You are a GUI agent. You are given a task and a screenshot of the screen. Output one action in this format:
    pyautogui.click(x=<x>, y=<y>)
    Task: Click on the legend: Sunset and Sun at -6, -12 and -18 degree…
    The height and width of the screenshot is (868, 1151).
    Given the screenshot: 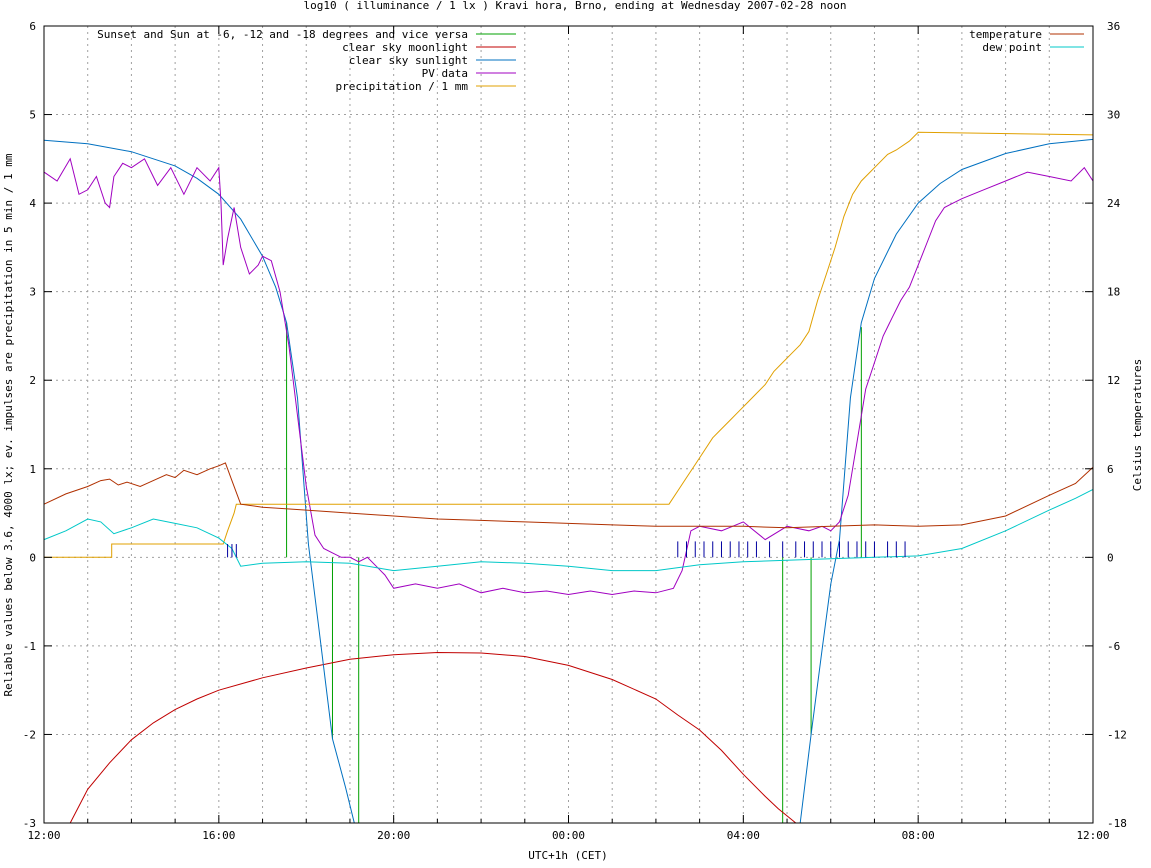 What is the action you would take?
    pyautogui.click(x=590, y=60)
    